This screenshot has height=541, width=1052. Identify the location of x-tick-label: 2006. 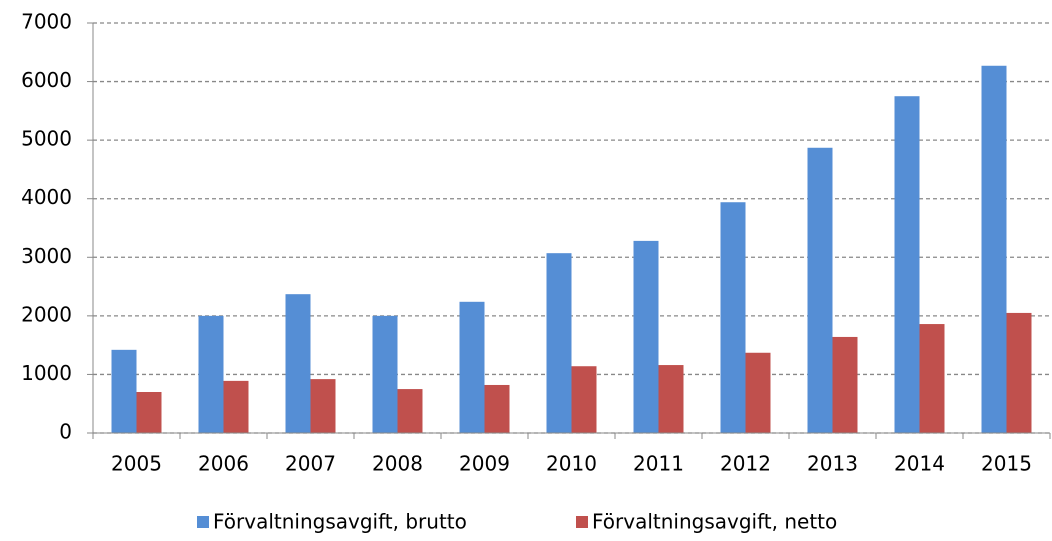
(223, 464).